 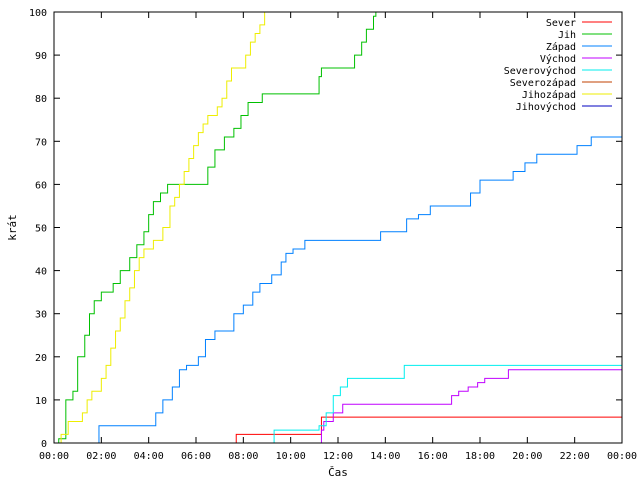 What do you see at coordinates (41, 272) in the screenshot?
I see `y-tick-label: 40` at bounding box center [41, 272].